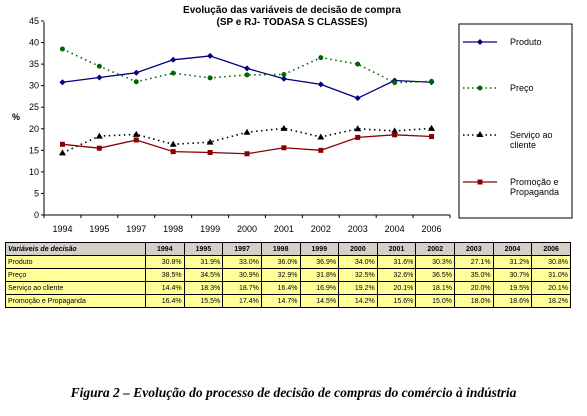 The width and height of the screenshot is (587, 416). What do you see at coordinates (395, 229) in the screenshot?
I see `x-tick-label: 2004` at bounding box center [395, 229].